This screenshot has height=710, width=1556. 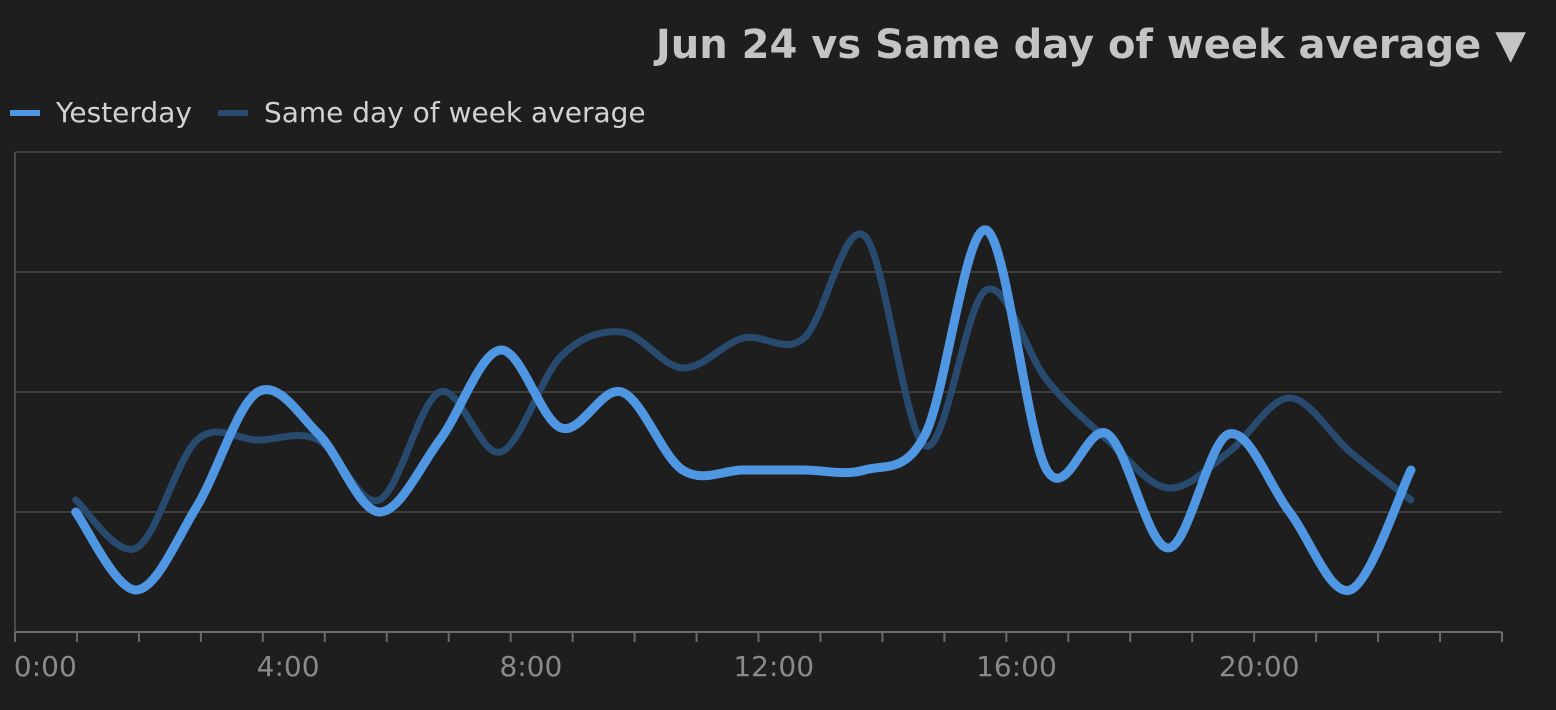 What do you see at coordinates (1016, 666) in the screenshot?
I see `x-tick-label: 16:00` at bounding box center [1016, 666].